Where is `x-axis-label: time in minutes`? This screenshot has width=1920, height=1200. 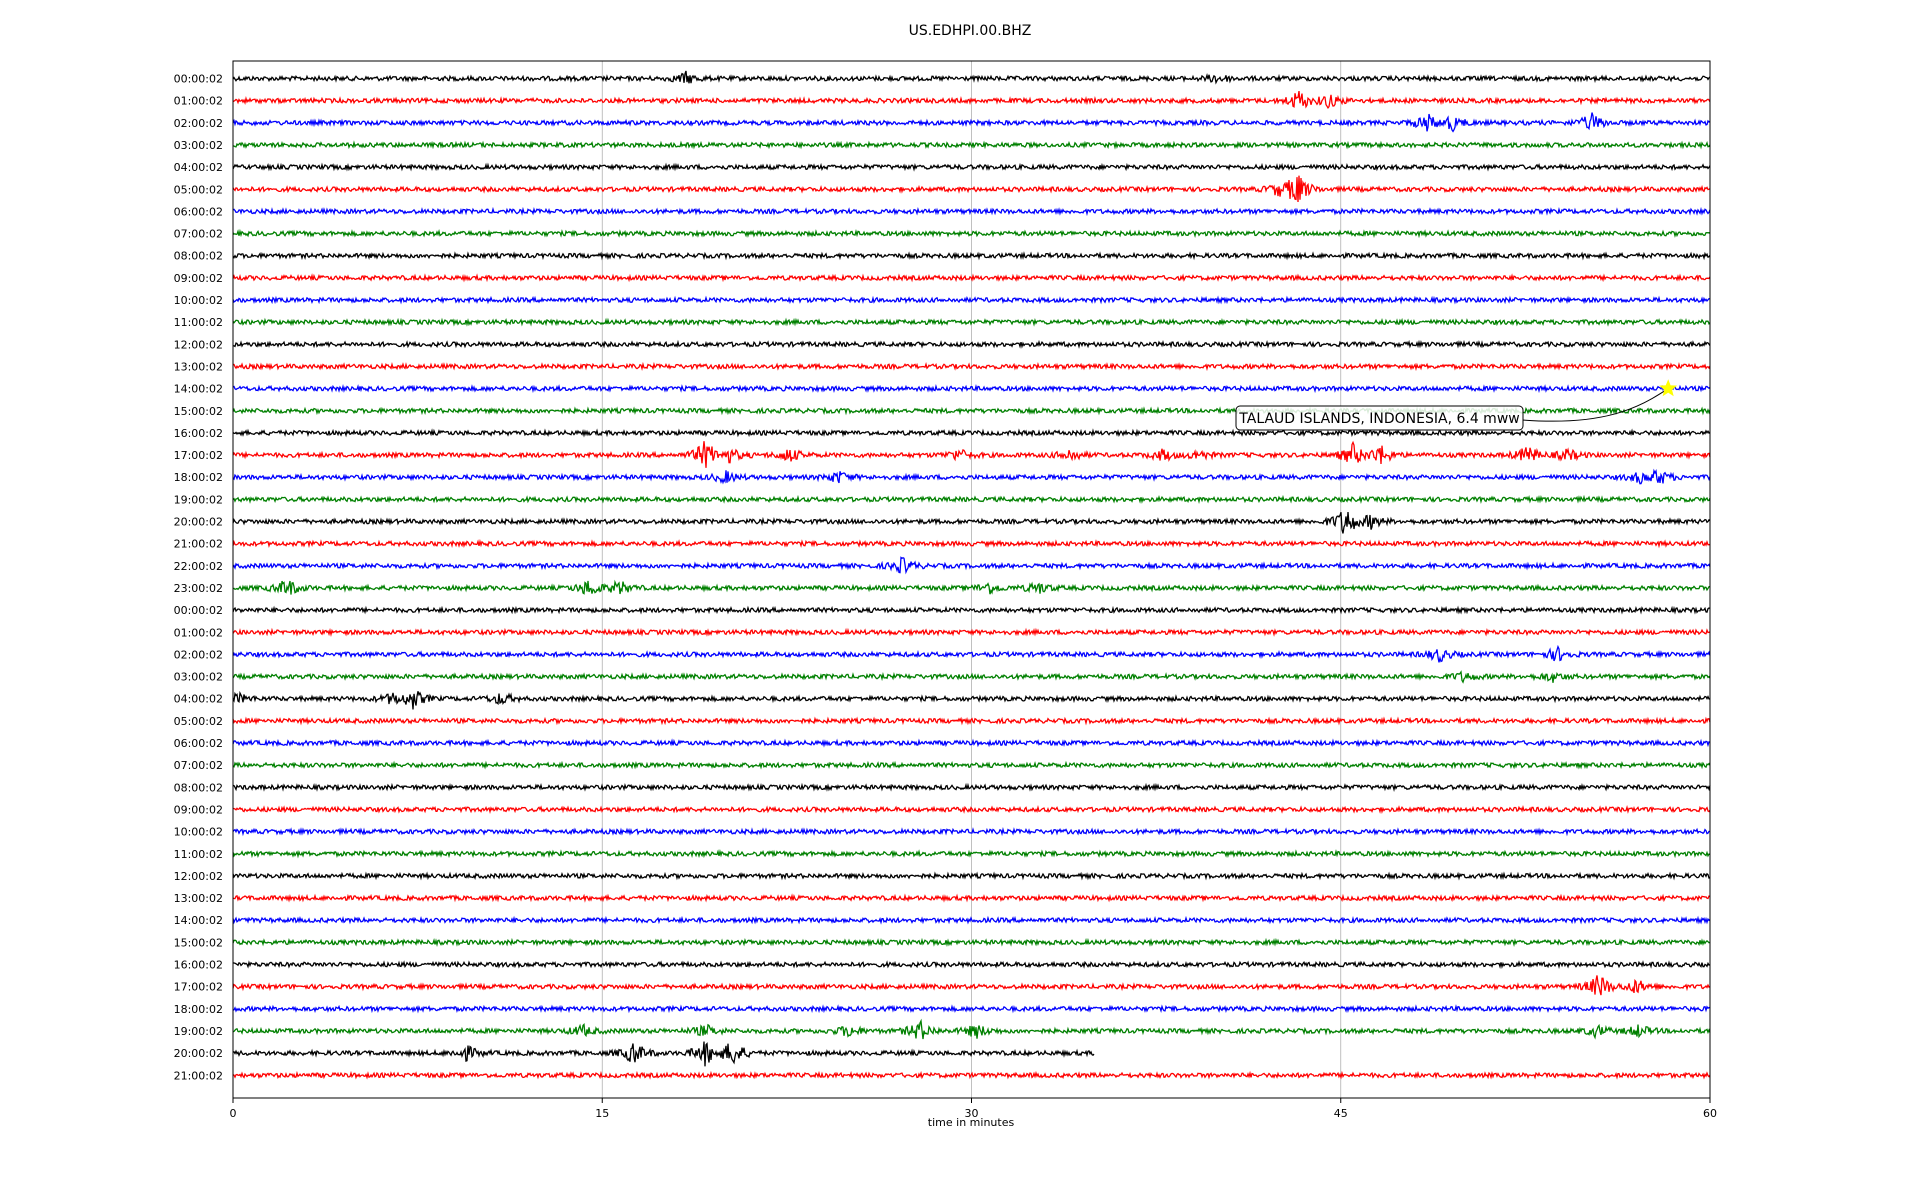 x-axis-label: time in minutes is located at coordinates (971, 1122).